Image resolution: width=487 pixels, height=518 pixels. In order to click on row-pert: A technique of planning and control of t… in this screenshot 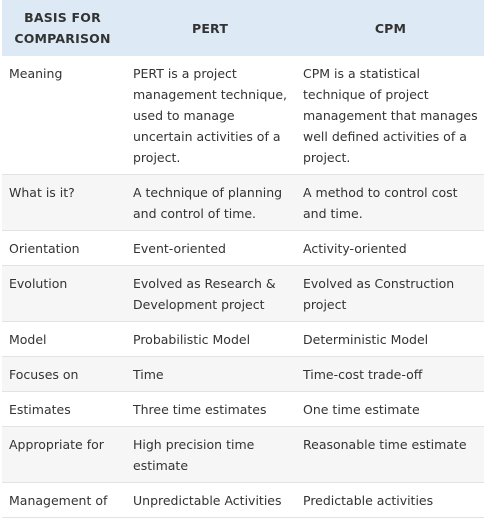, I will do `click(210, 202)`.